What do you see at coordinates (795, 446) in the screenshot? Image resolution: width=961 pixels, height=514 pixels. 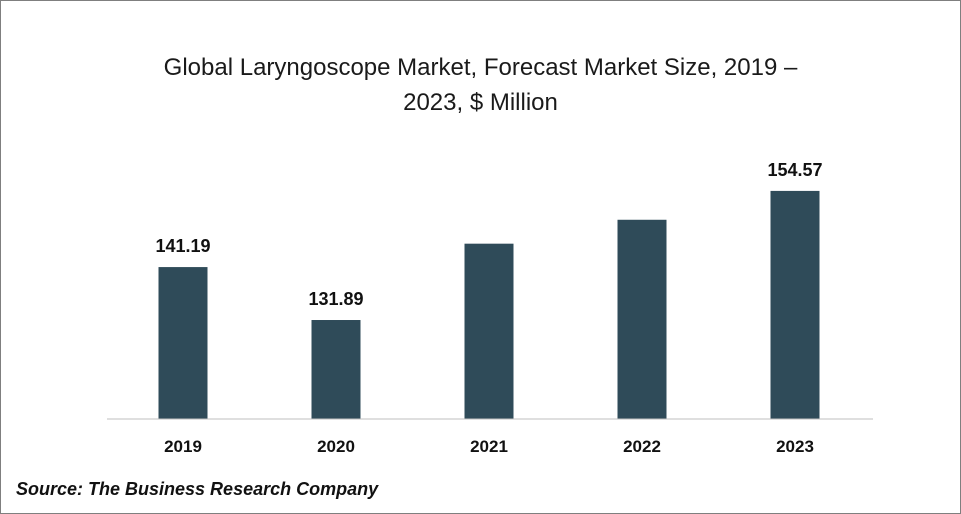 I see `x-tick-label-2023: 2023` at bounding box center [795, 446].